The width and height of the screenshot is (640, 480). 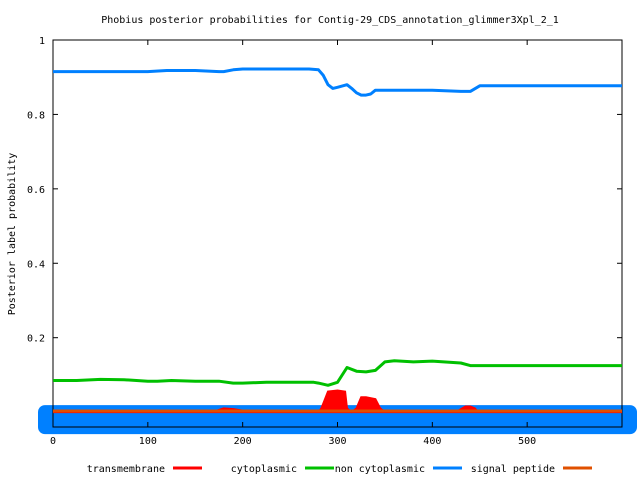 I want to click on legend-label: signal peptide, so click(x=513, y=469).